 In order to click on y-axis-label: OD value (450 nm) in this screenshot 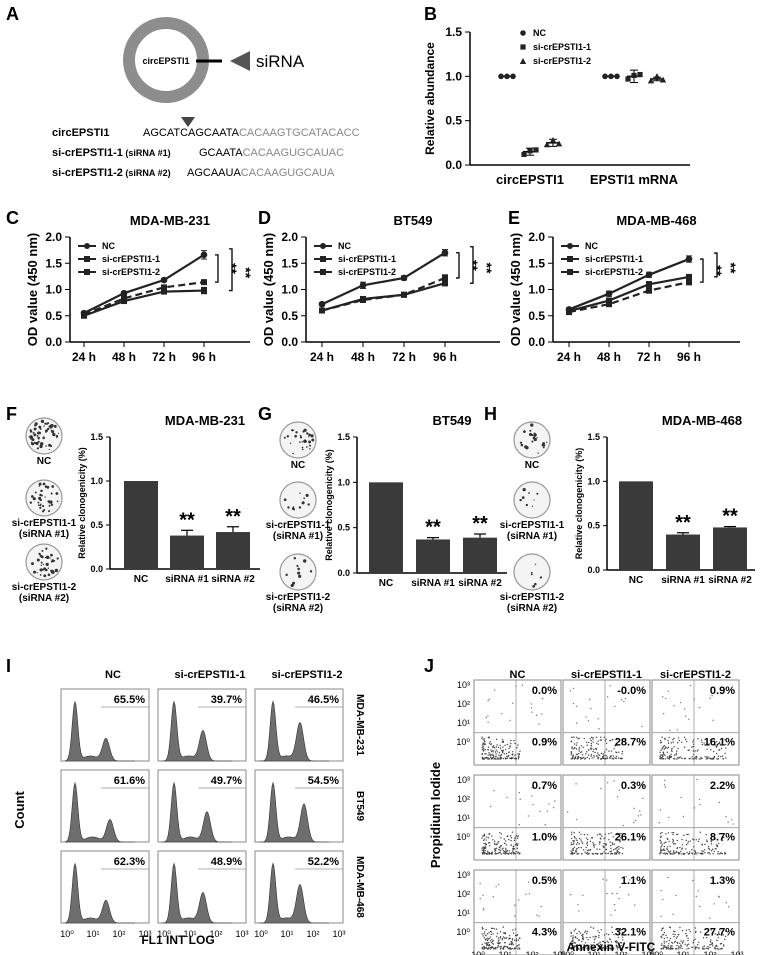, I will do `click(515, 289)`.